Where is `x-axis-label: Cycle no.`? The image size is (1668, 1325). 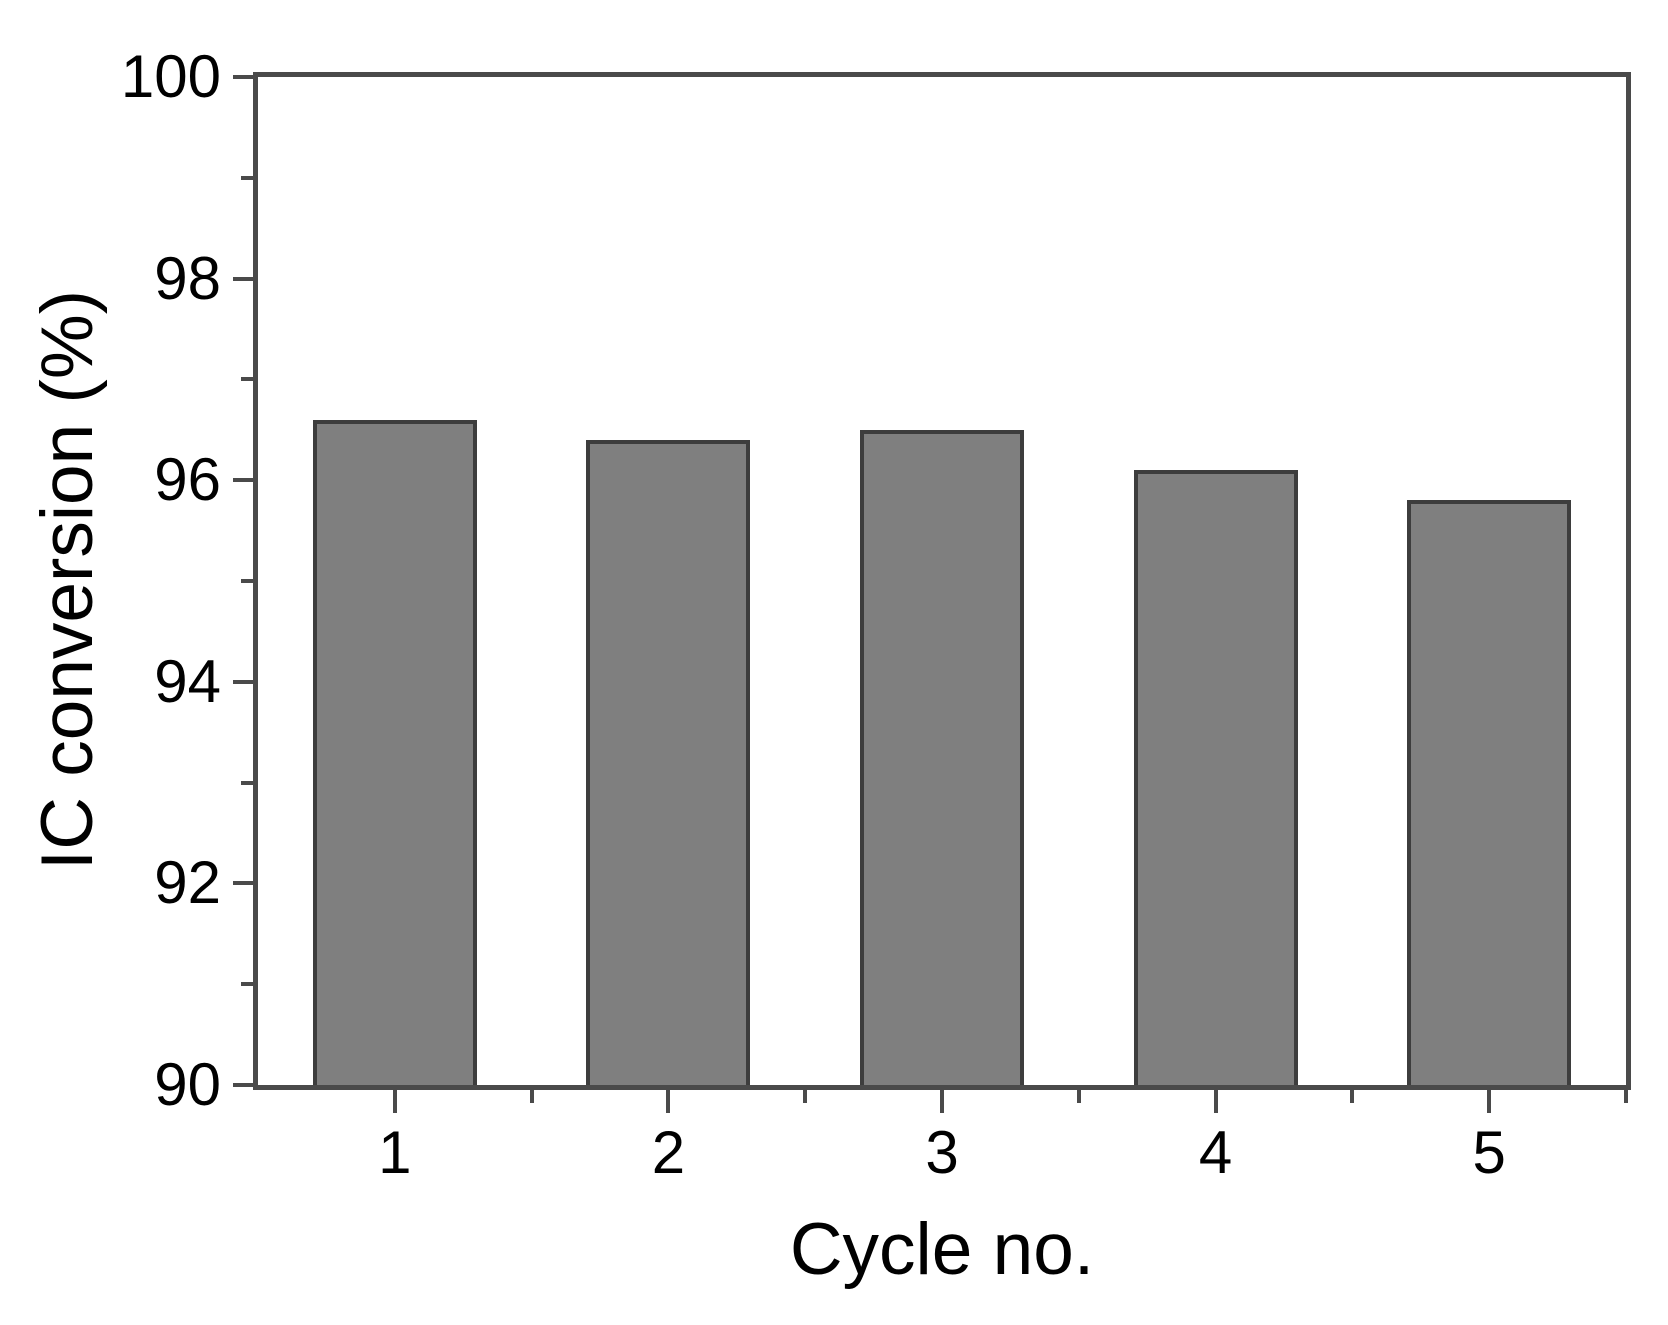
x-axis-label: Cycle no. is located at coordinates (942, 1249).